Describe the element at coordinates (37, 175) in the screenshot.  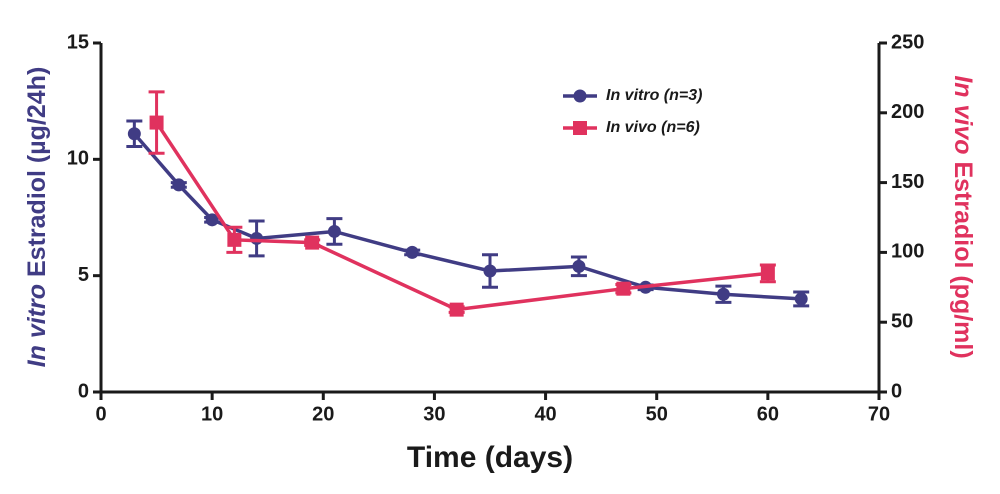
I see `y-axis-label-part: Estradiol (µg/24h)` at that location.